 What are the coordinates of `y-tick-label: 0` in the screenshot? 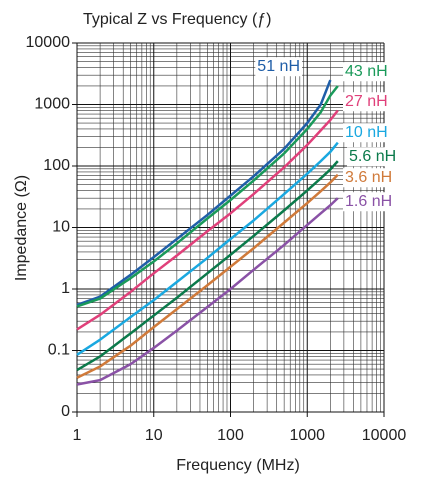 It's located at (65, 411).